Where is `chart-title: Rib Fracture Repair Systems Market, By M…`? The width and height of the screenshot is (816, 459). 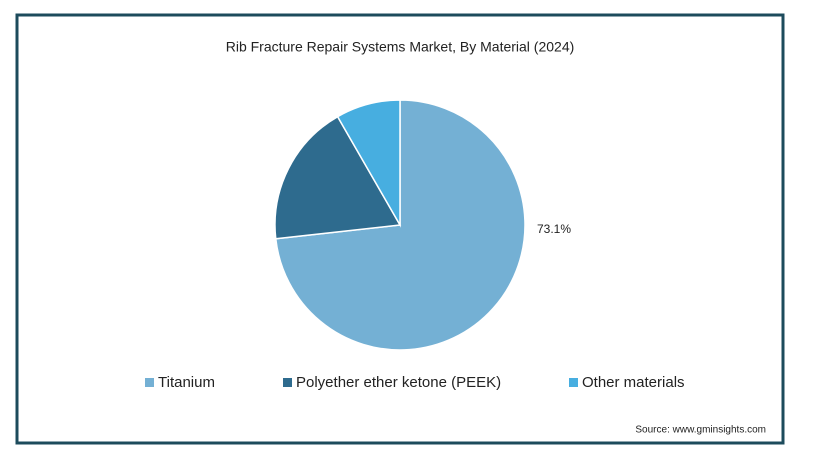 chart-title: Rib Fracture Repair Systems Market, By M… is located at coordinates (400, 47).